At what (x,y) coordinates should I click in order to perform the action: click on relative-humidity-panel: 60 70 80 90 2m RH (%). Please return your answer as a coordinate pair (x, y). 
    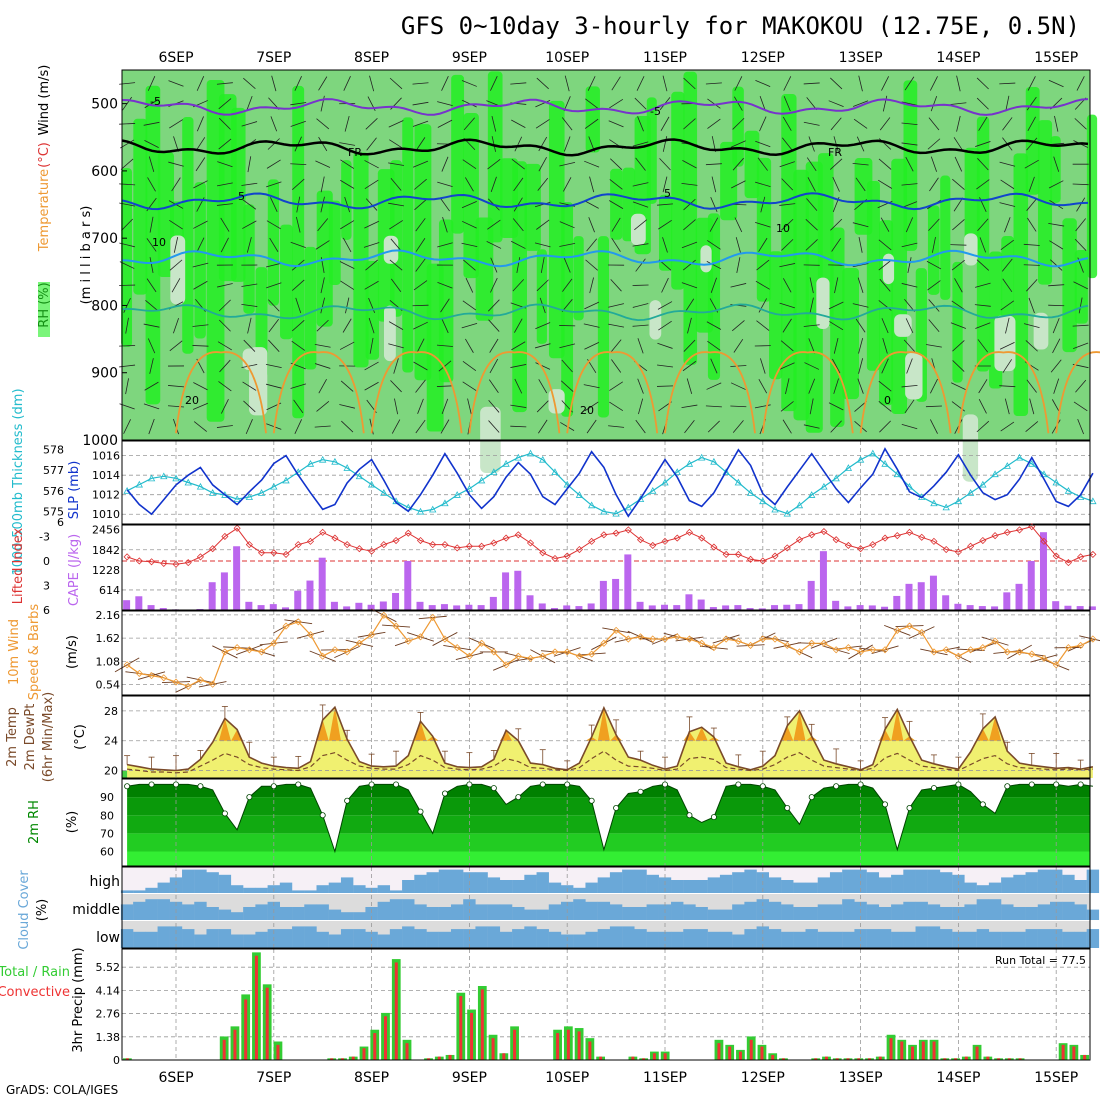
    Looking at the image, I should click on (560, 822).